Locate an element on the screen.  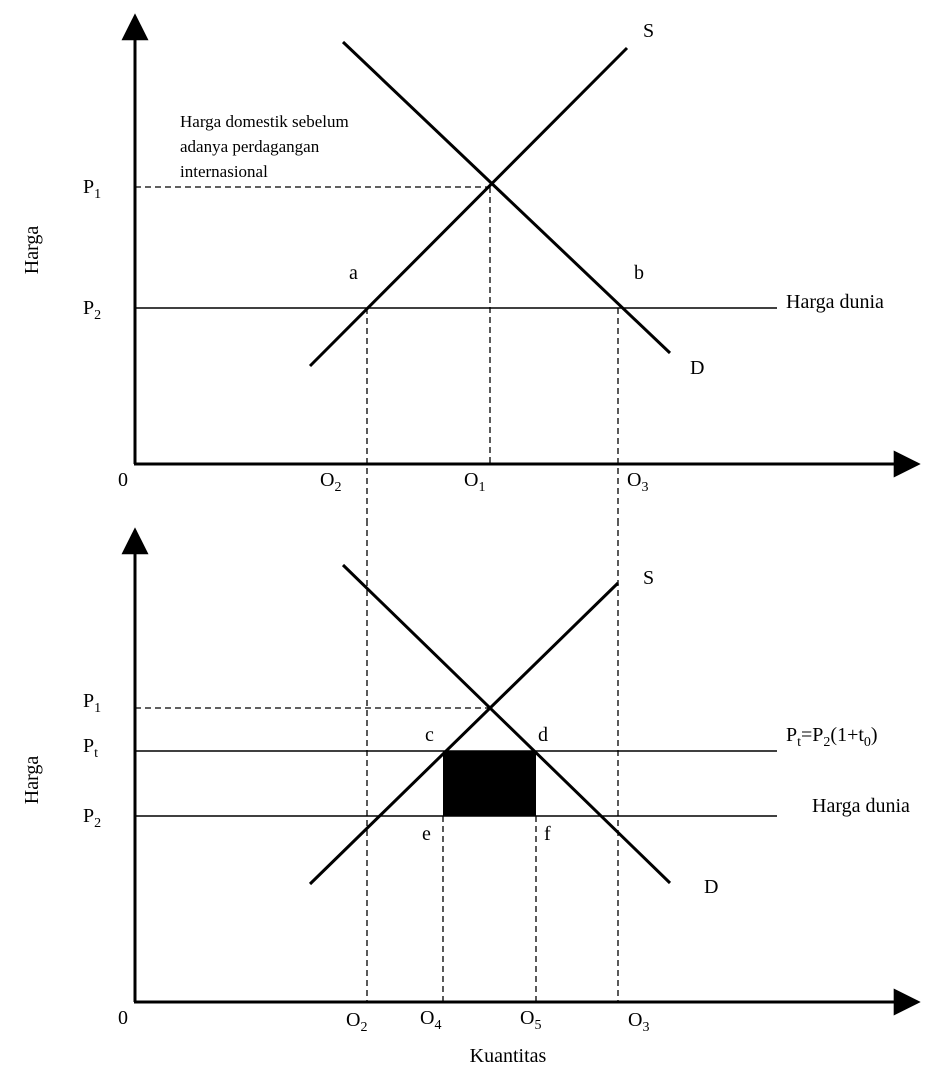
bottom-origin-label: 0 is located at coordinates (123, 1018).